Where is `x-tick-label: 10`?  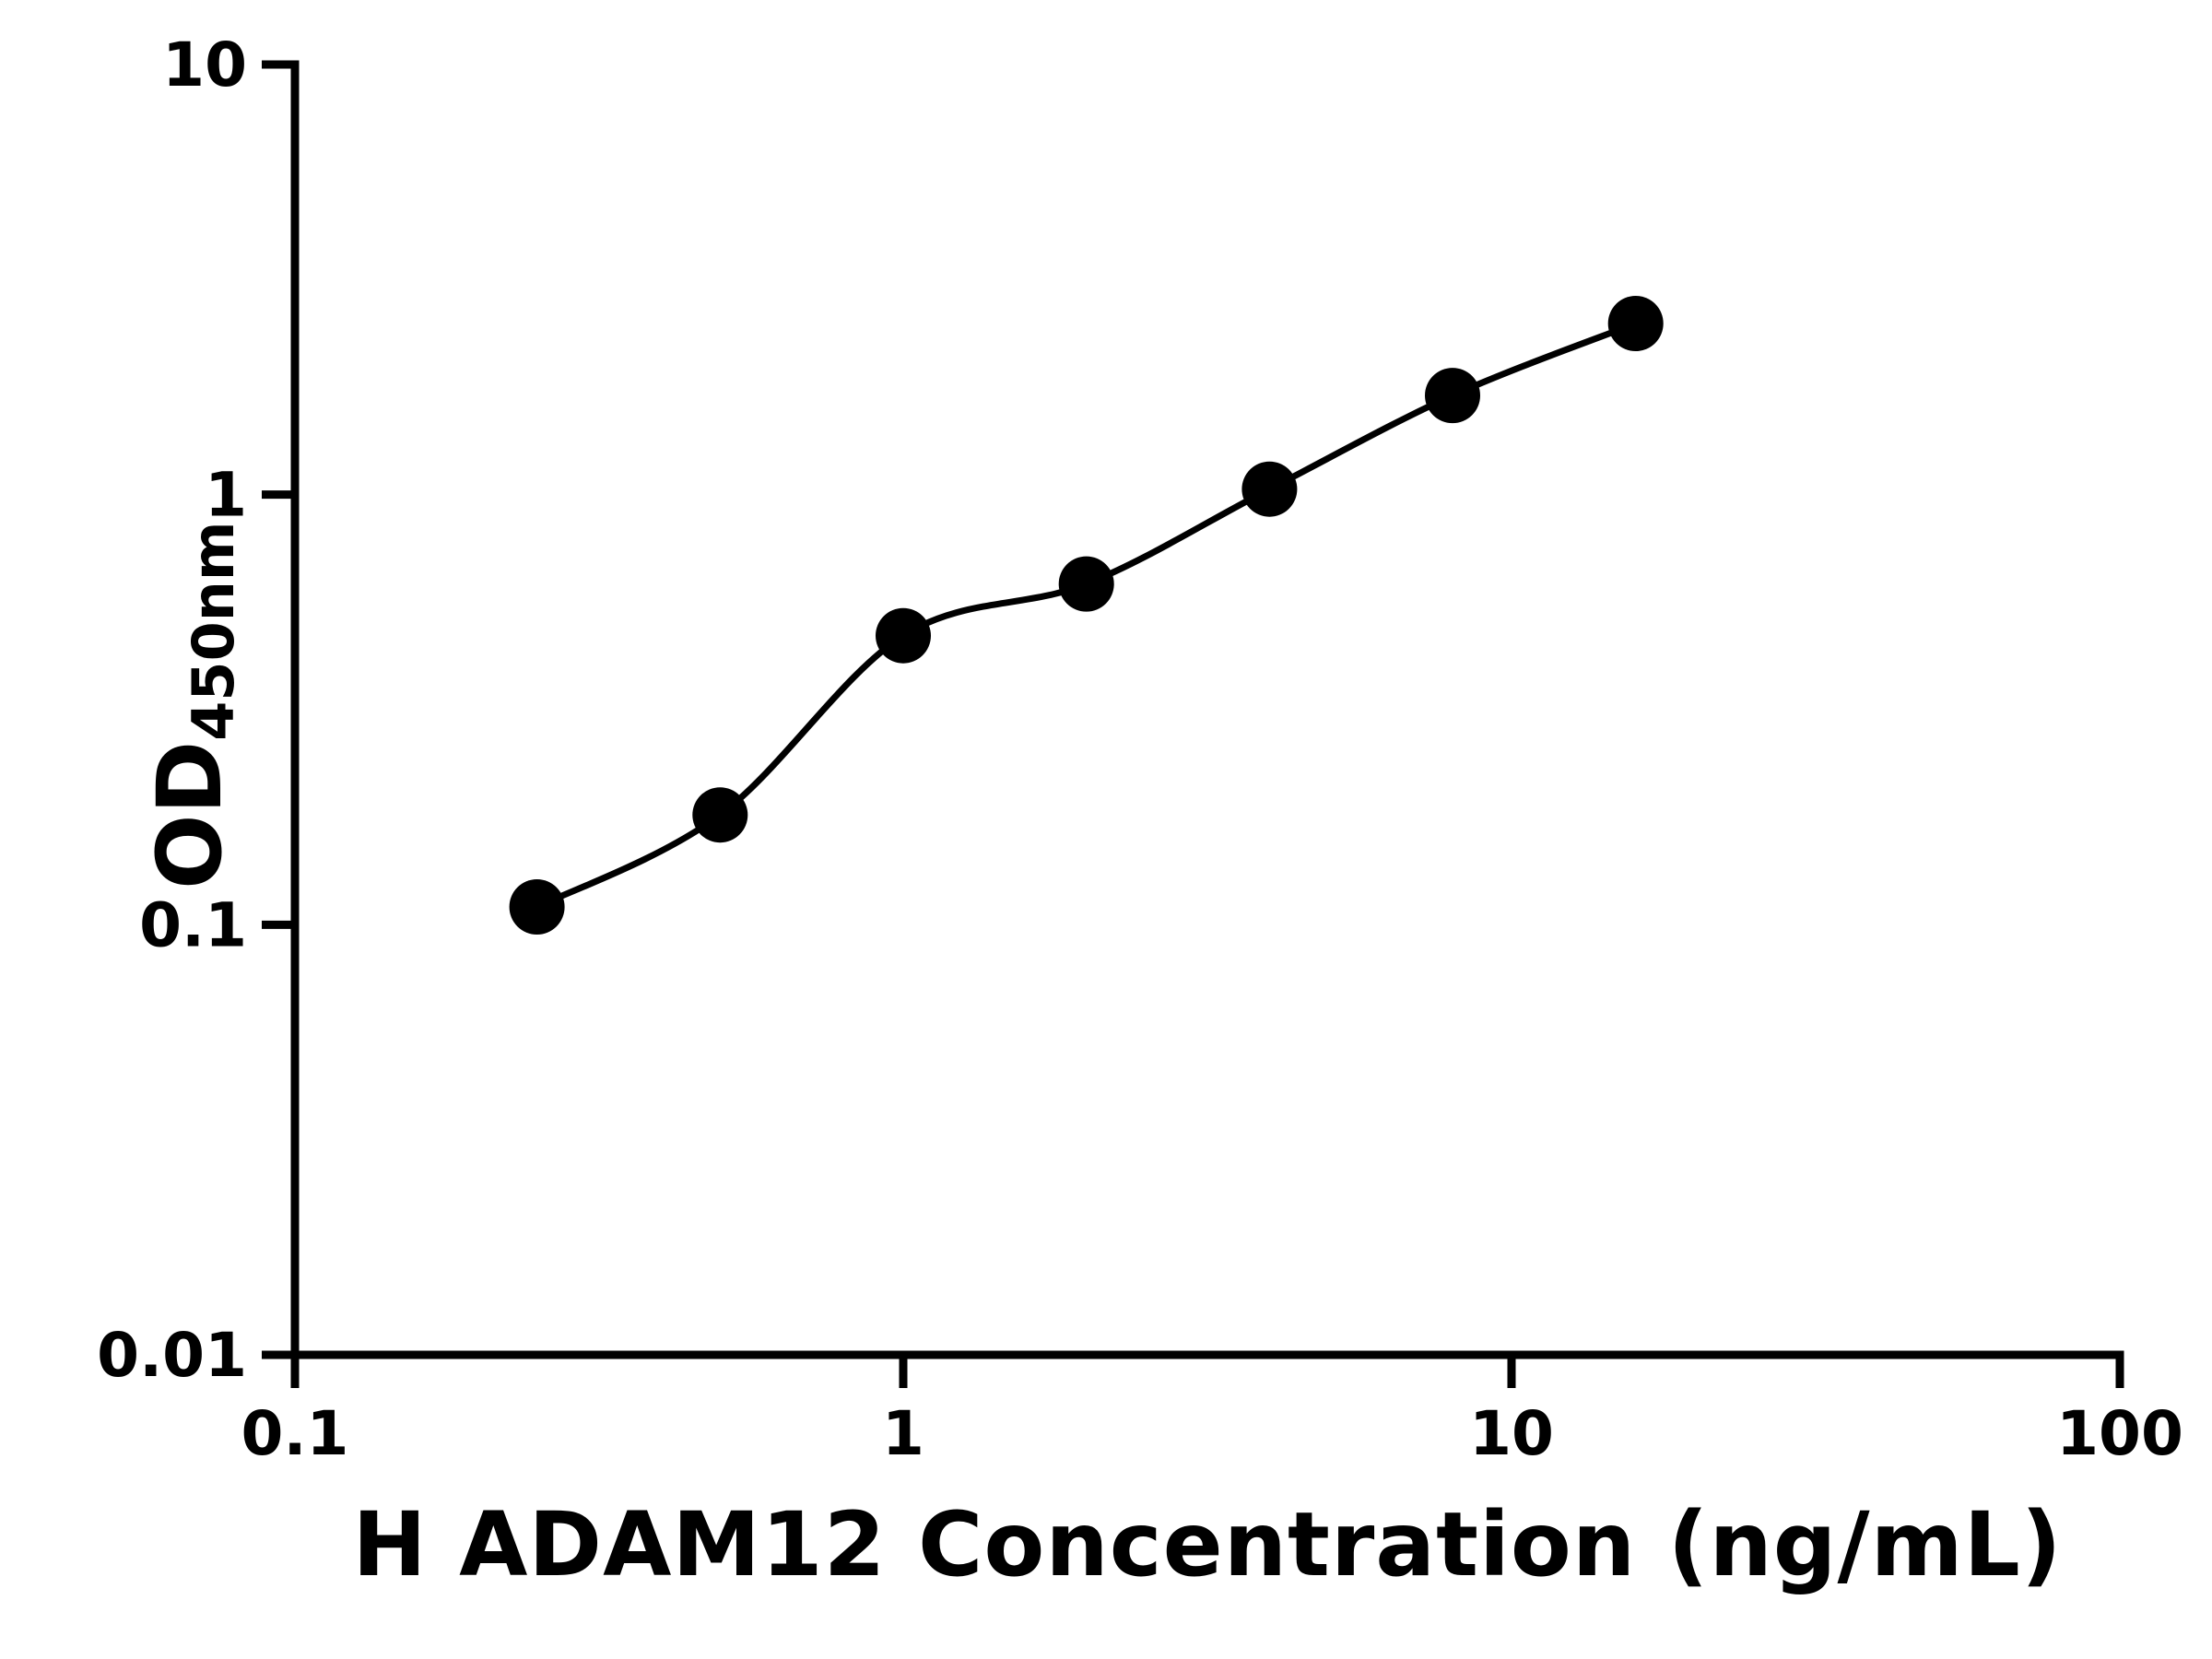 x-tick-label: 10 is located at coordinates (1511, 1433).